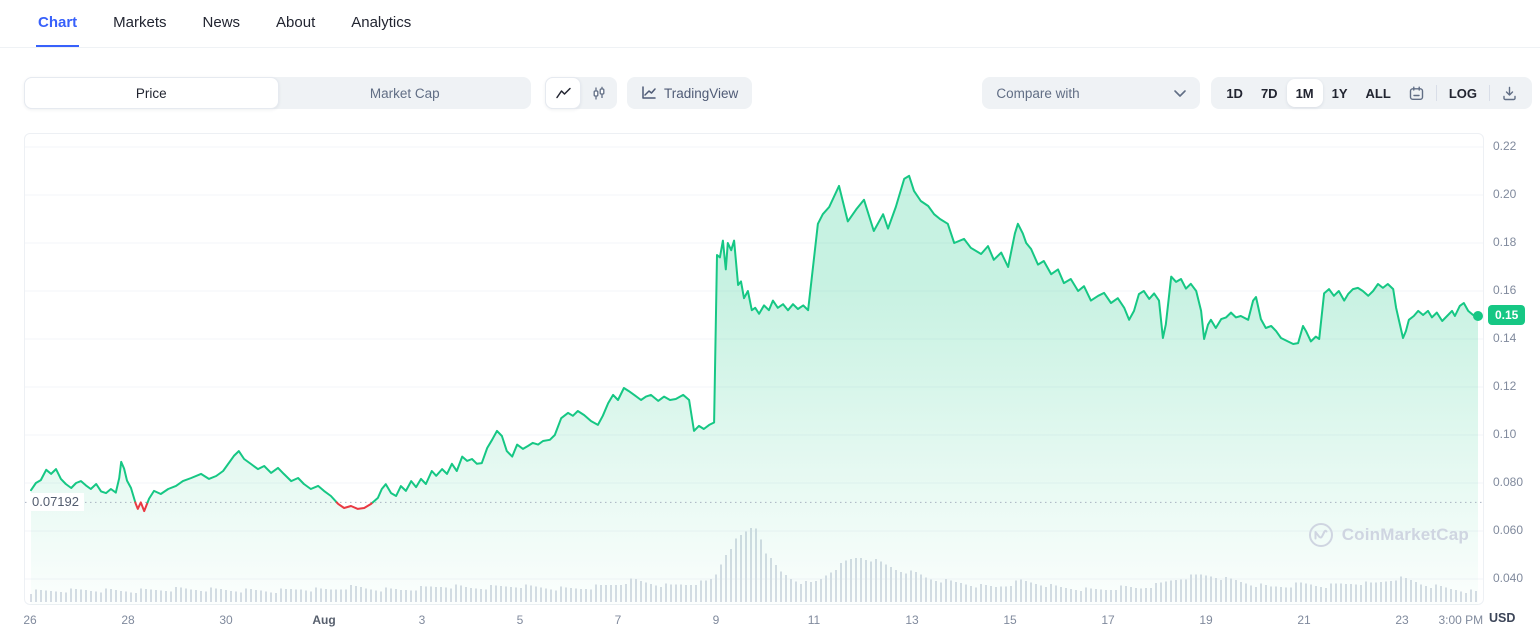 The width and height of the screenshot is (1540, 638). What do you see at coordinates (226, 620) in the screenshot?
I see `x-axis-label: 30` at bounding box center [226, 620].